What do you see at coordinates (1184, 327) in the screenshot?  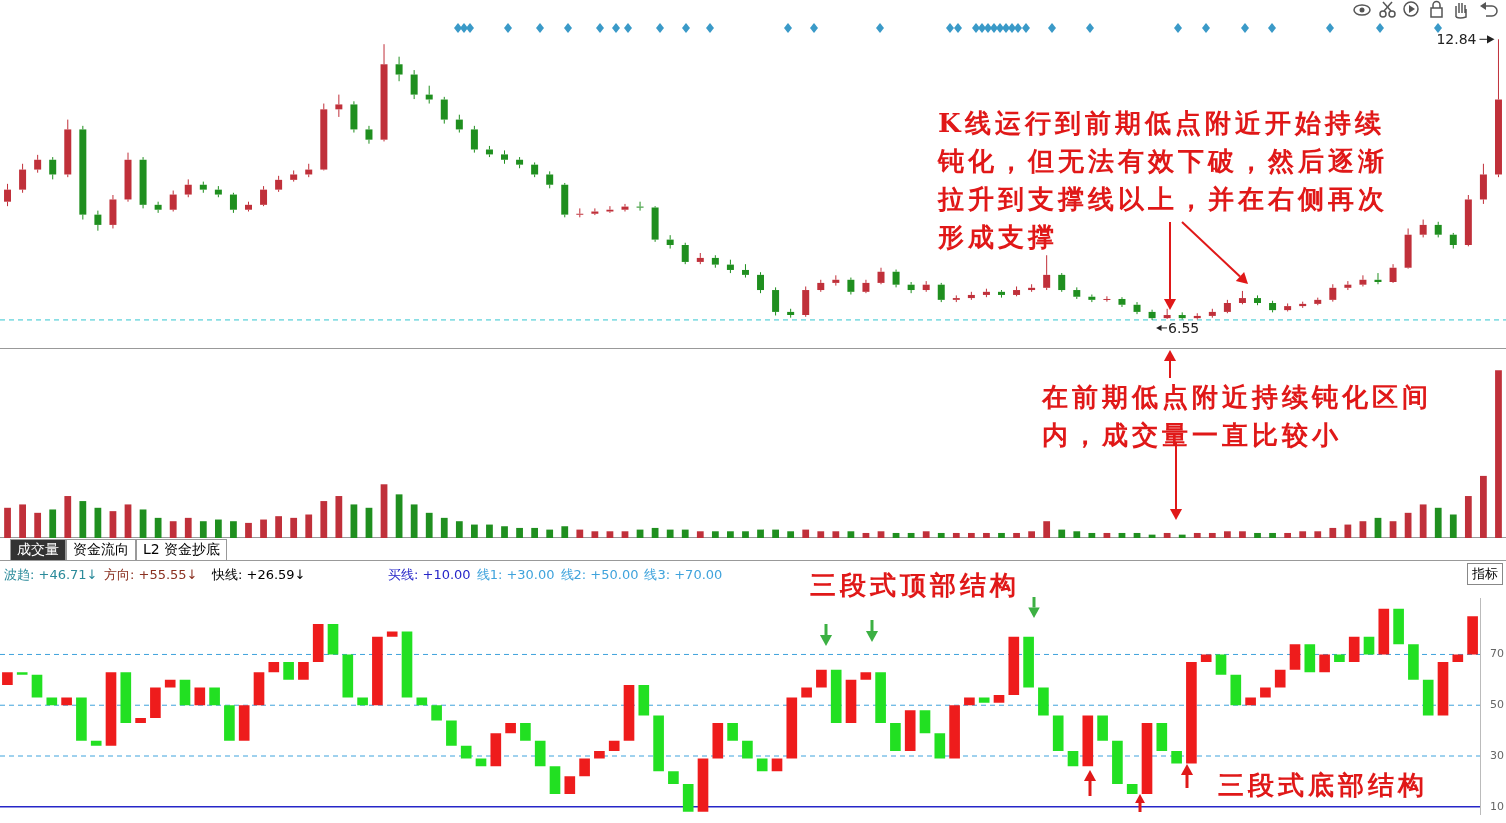 I see `annotation: 6.55` at bounding box center [1184, 327].